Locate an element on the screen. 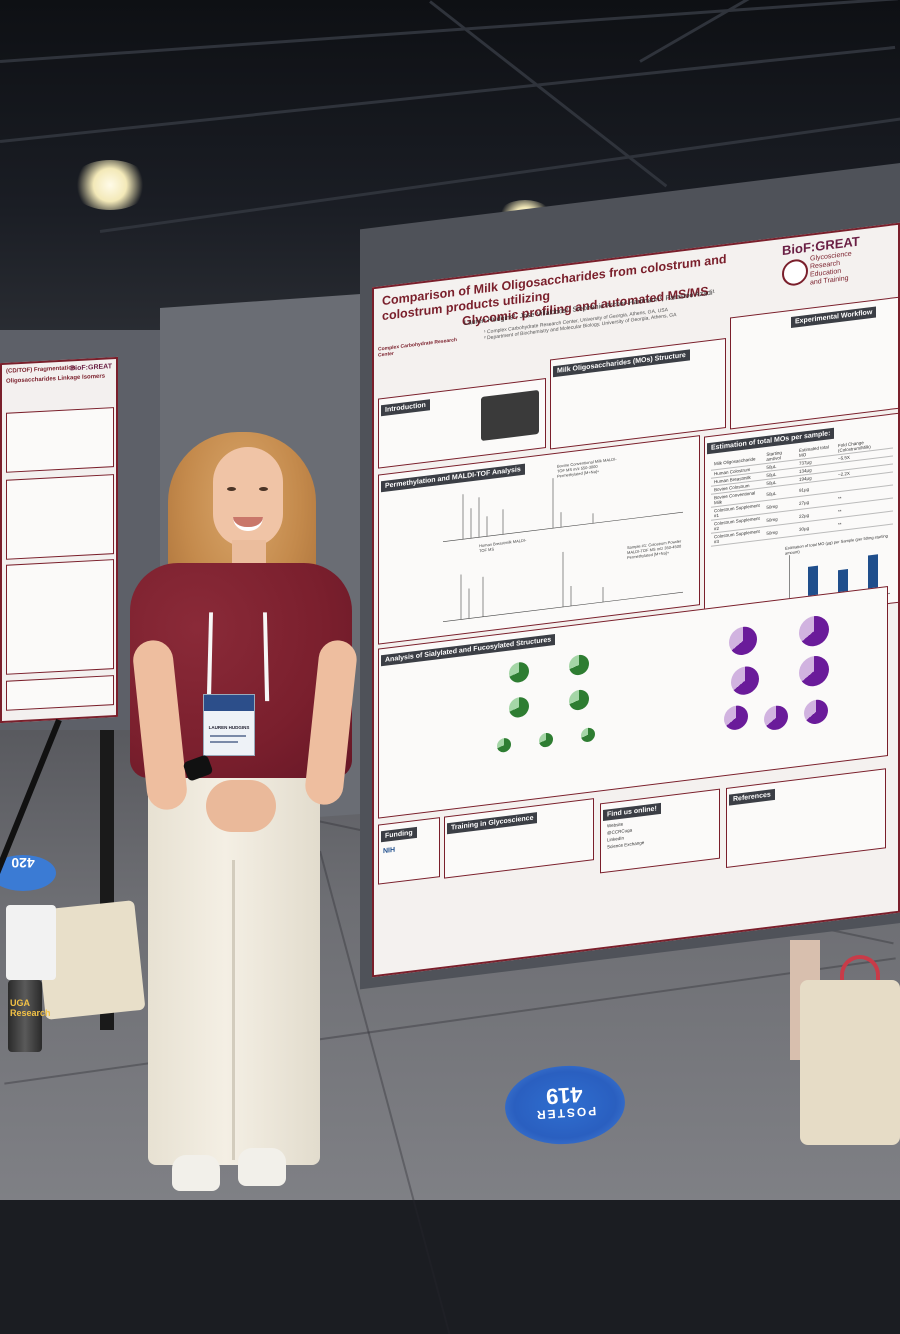  left-shoe is located at coordinates (196, 1173).